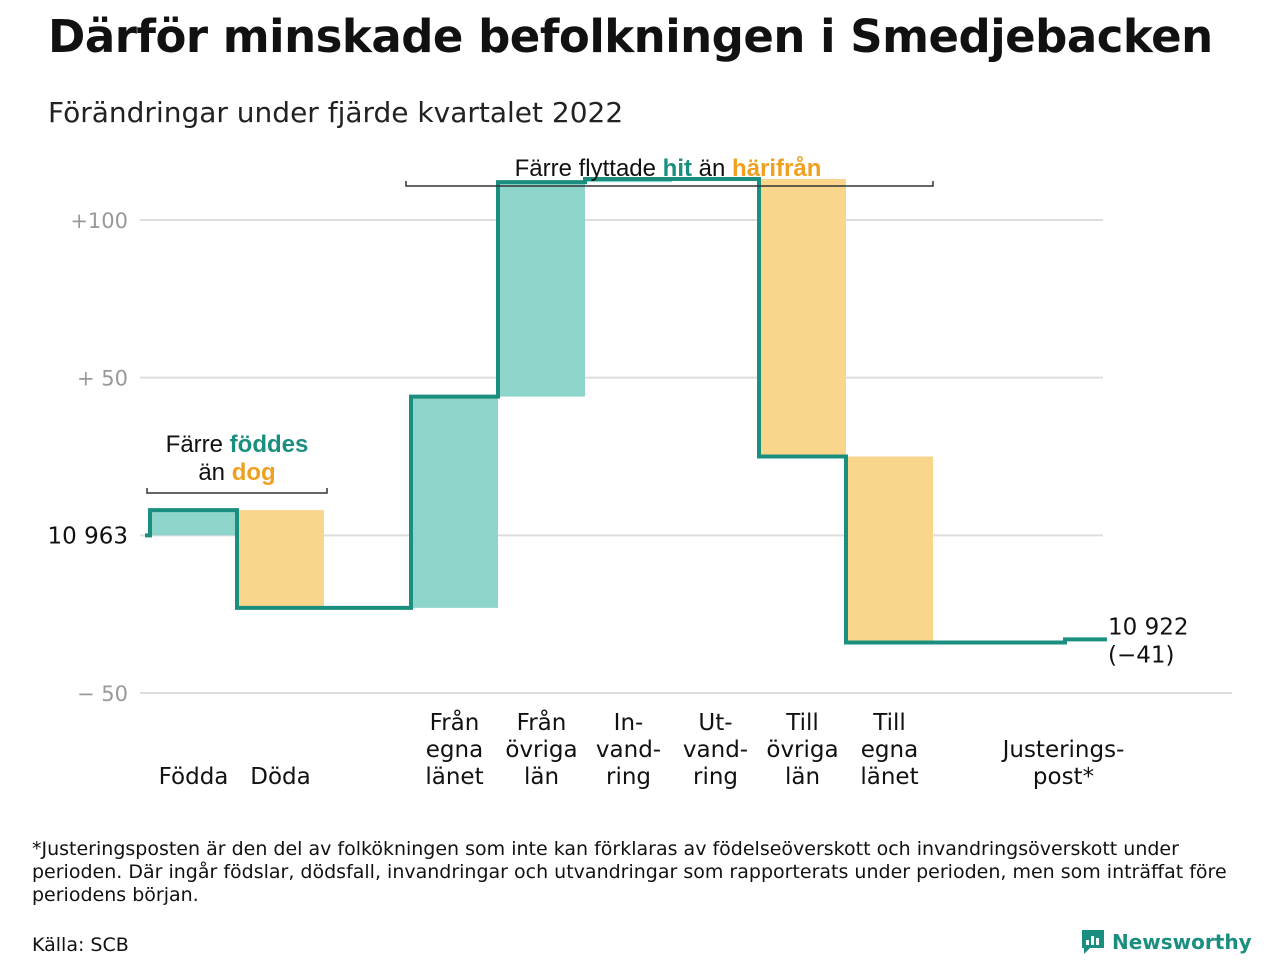  Describe the element at coordinates (102, 379) in the screenshot. I see `y-tick-label: + 50` at that location.